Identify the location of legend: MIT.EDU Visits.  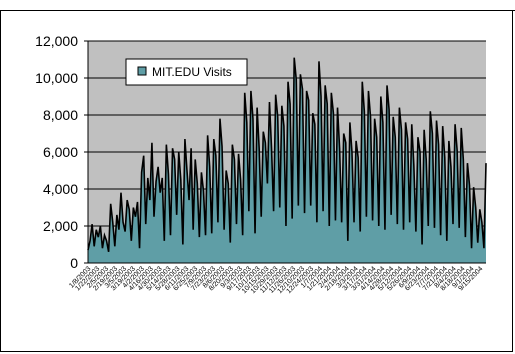
(186, 72).